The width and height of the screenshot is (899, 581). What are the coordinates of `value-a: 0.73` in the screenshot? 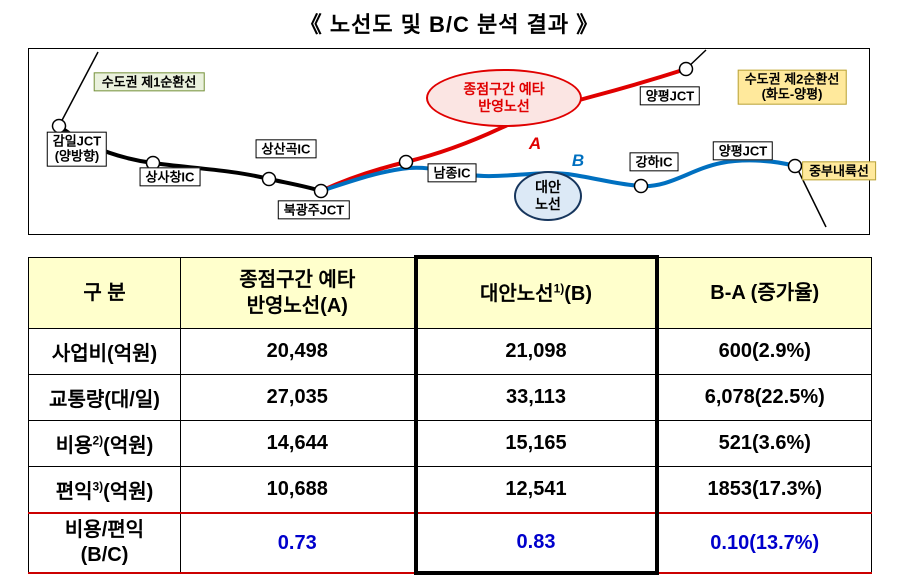 It's located at (298, 543).